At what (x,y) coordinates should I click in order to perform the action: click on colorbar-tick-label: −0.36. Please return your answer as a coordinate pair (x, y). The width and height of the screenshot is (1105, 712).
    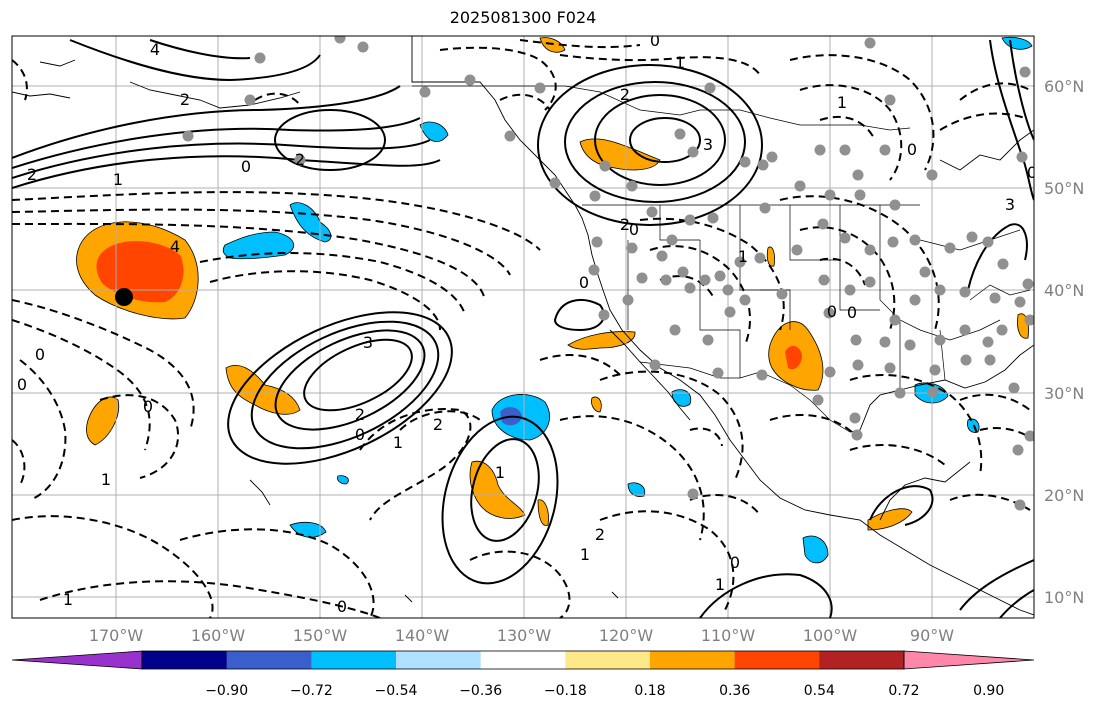
    Looking at the image, I should click on (481, 691).